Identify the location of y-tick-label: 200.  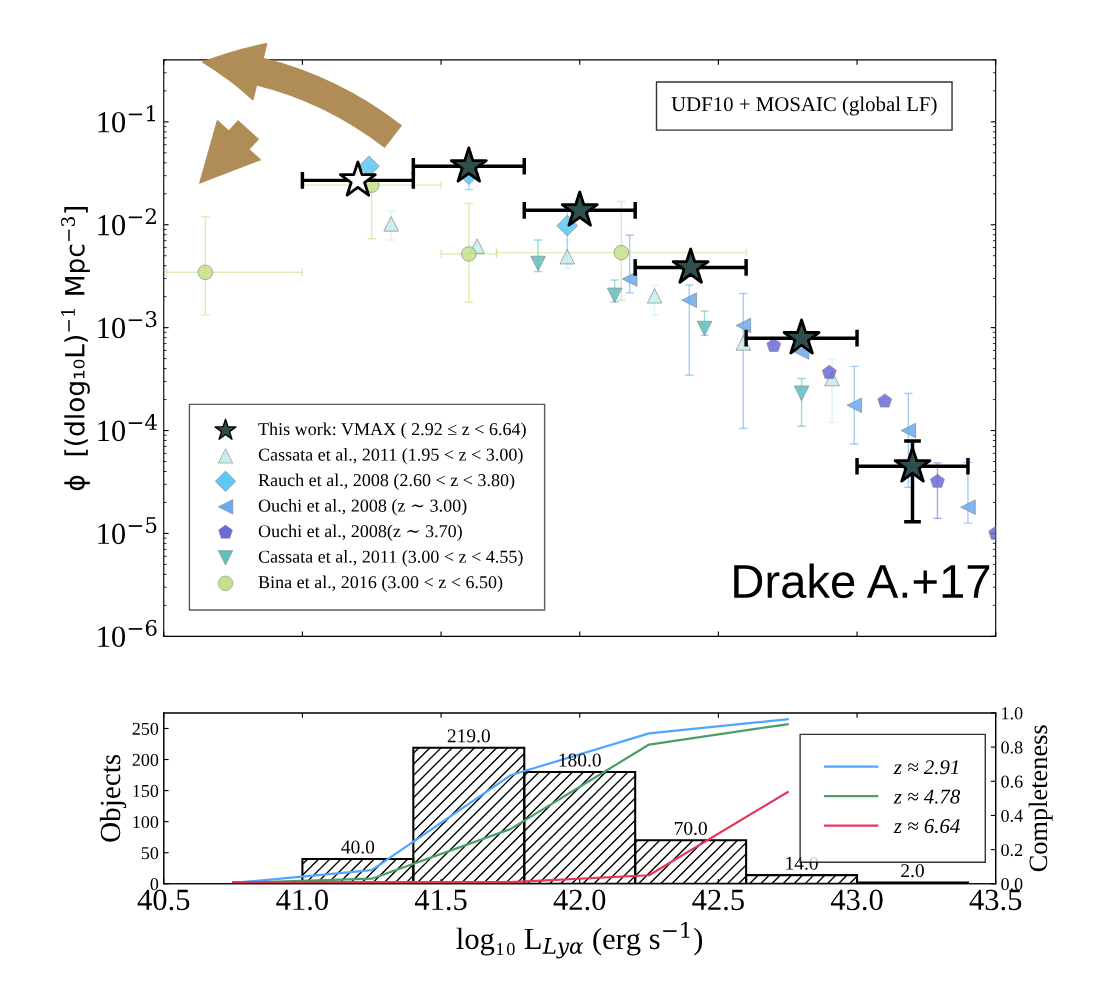
(145, 759).